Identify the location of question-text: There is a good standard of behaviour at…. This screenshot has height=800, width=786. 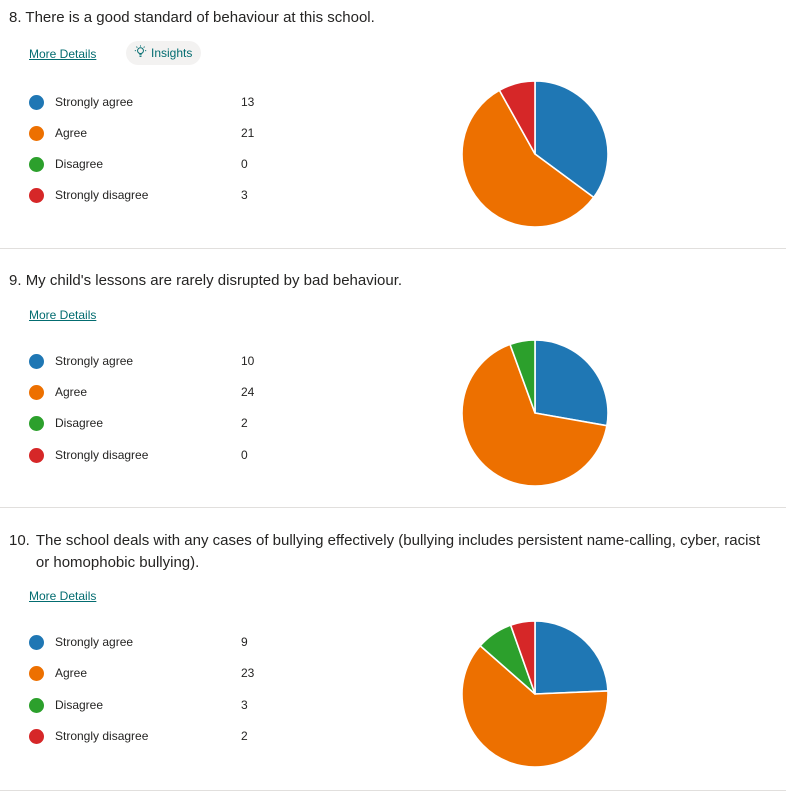
(200, 17).